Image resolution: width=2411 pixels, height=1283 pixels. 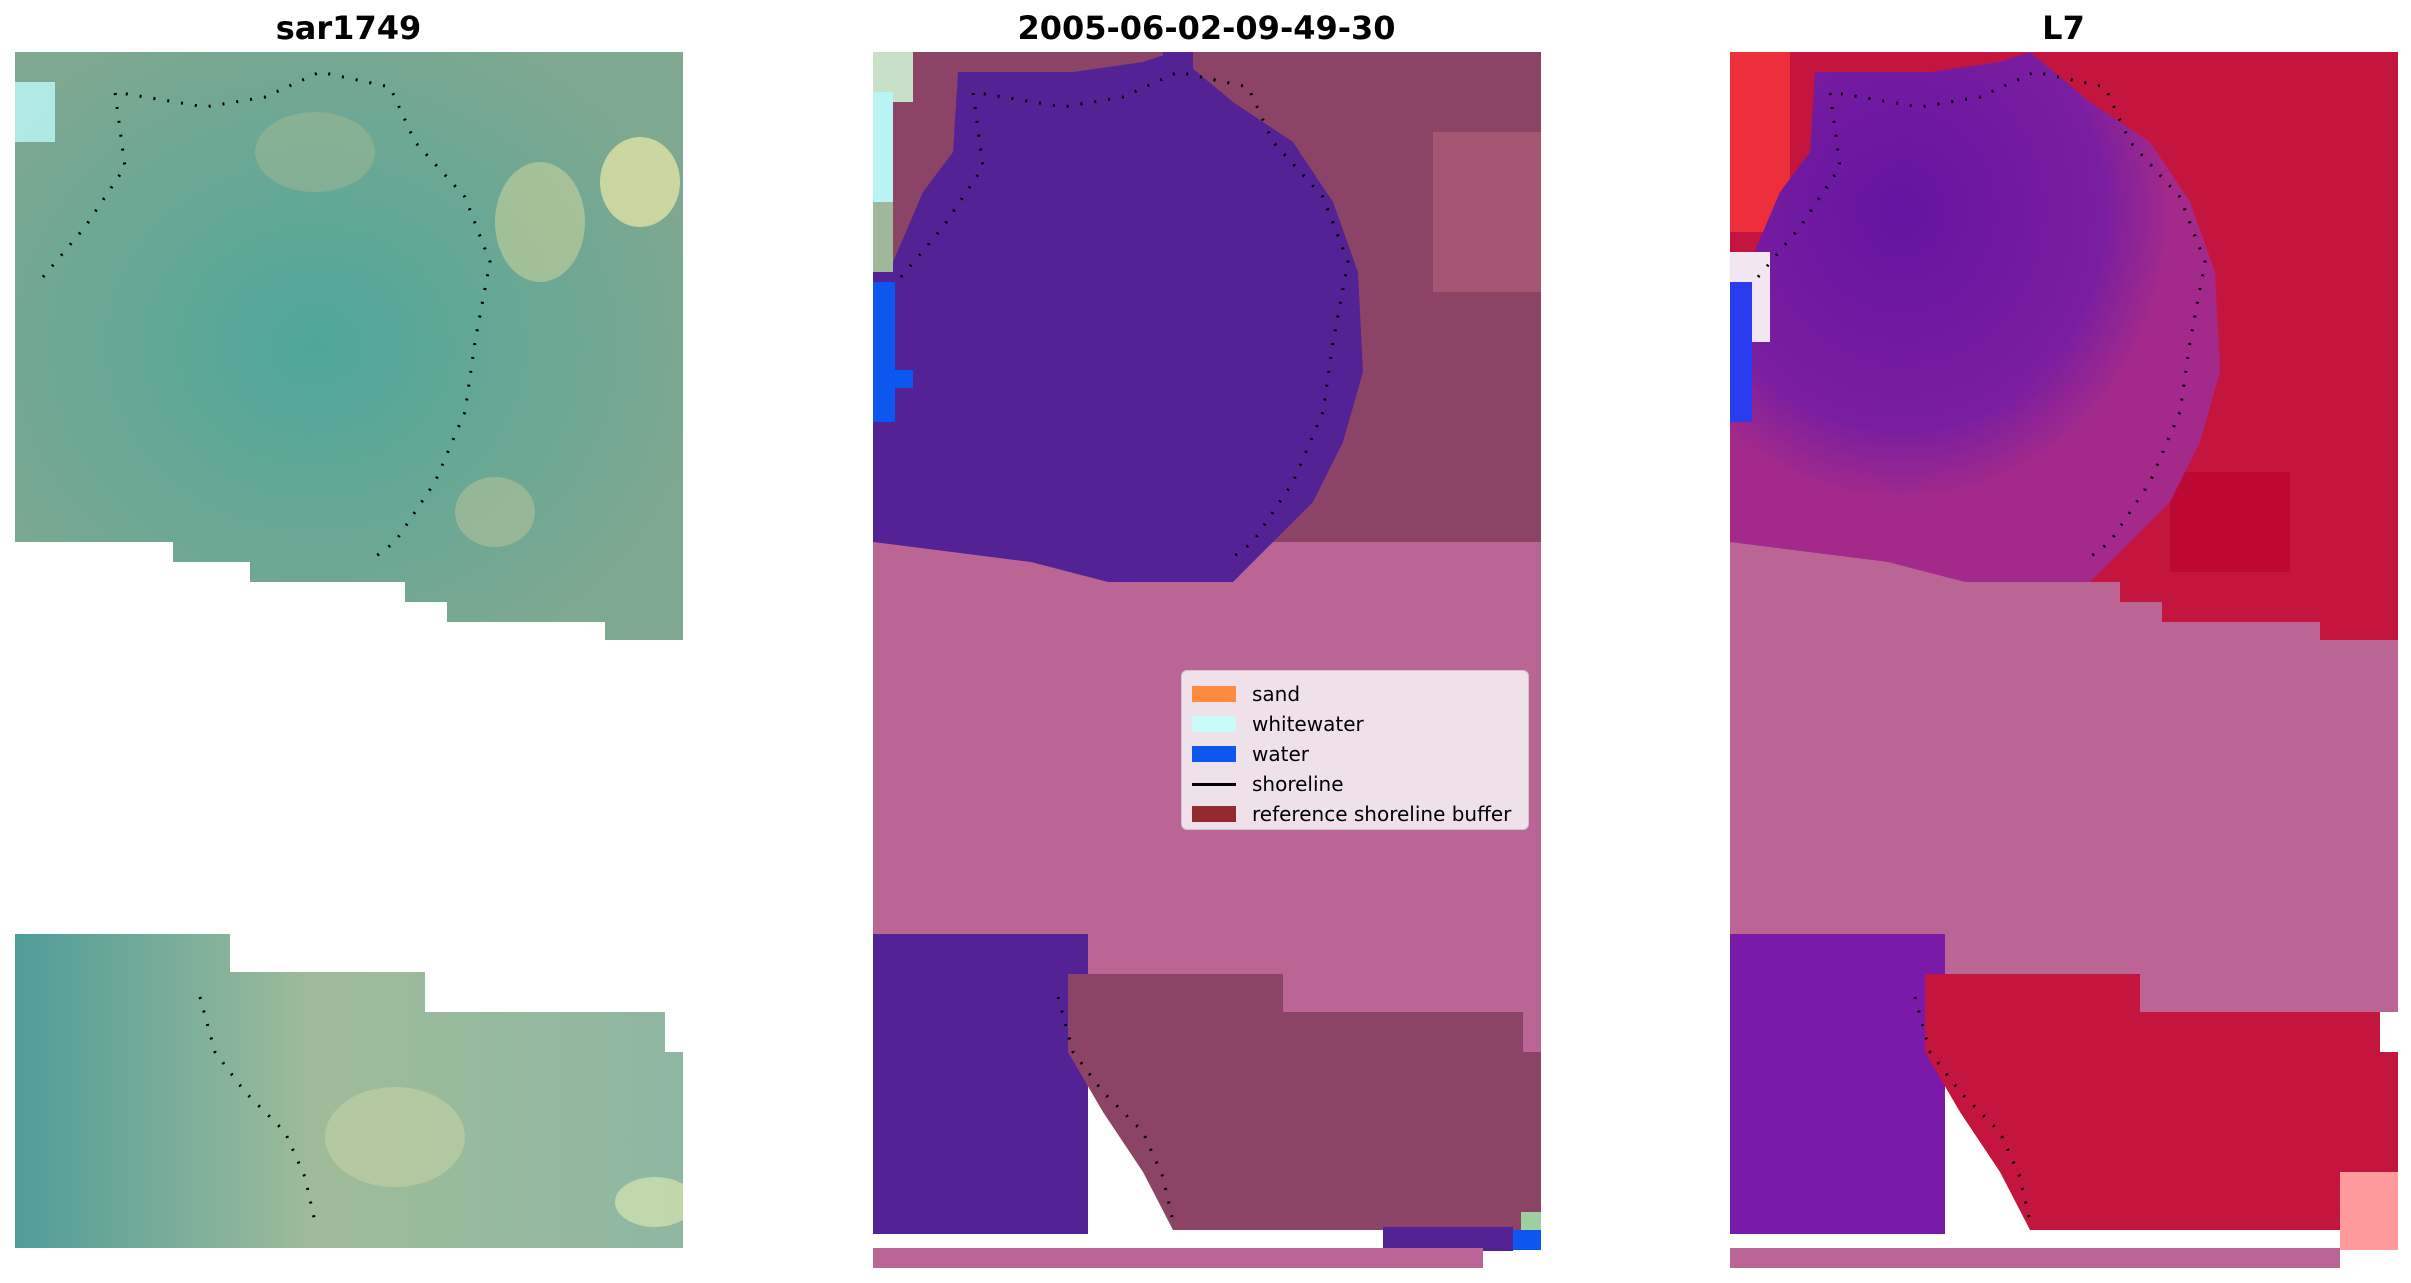 What do you see at coordinates (348, 28) in the screenshot?
I see `panel-title-rgb: sar1749` at bounding box center [348, 28].